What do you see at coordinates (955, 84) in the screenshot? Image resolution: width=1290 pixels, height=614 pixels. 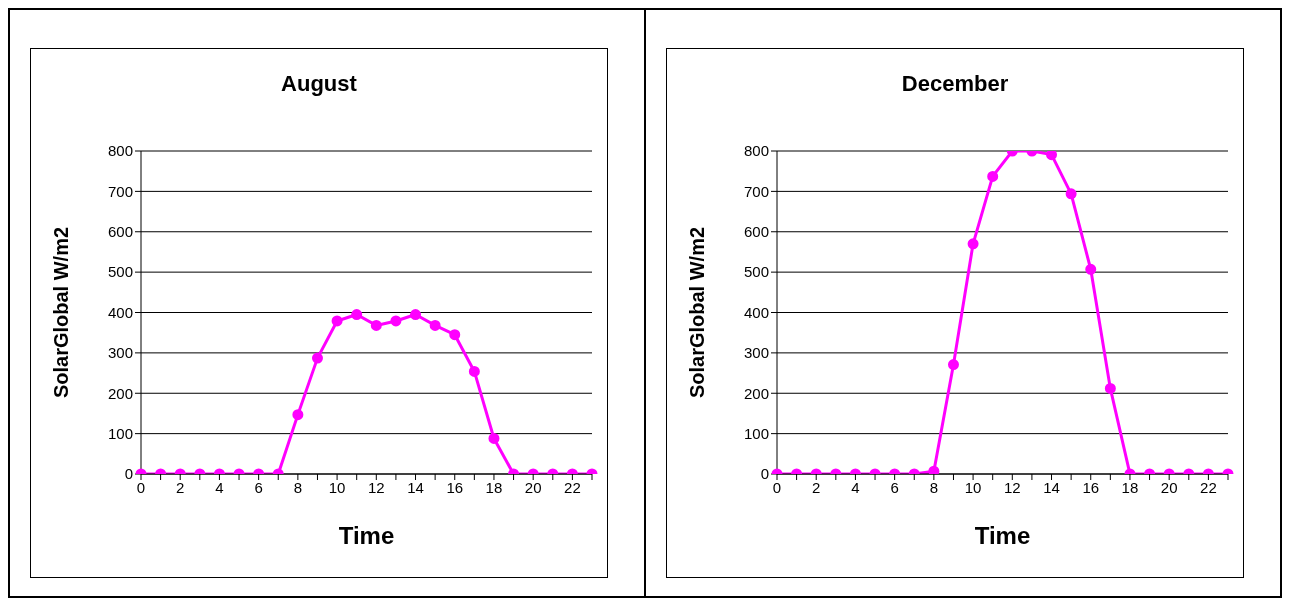 I see `chart-title: December` at bounding box center [955, 84].